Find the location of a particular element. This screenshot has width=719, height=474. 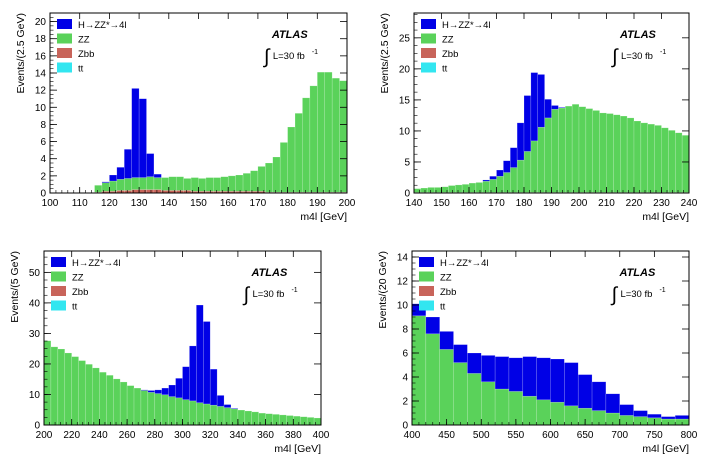

x-tick-label: 360 is located at coordinates (265, 435).